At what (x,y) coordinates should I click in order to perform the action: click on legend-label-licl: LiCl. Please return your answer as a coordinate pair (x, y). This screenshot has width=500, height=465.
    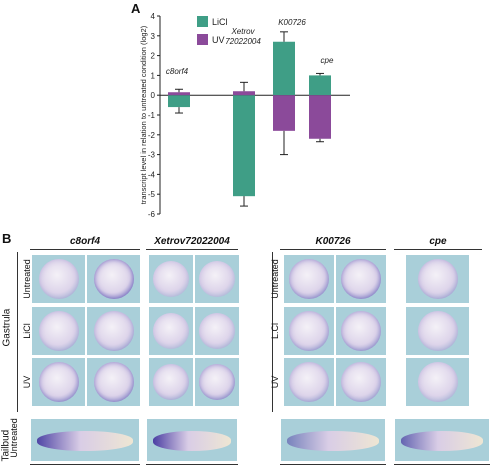
    Looking at the image, I should click on (220, 22).